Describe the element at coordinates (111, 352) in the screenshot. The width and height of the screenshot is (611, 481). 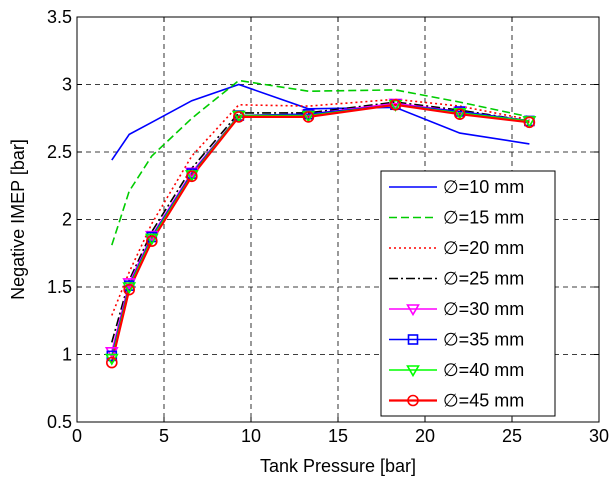
I see `series-5-point` at that location.